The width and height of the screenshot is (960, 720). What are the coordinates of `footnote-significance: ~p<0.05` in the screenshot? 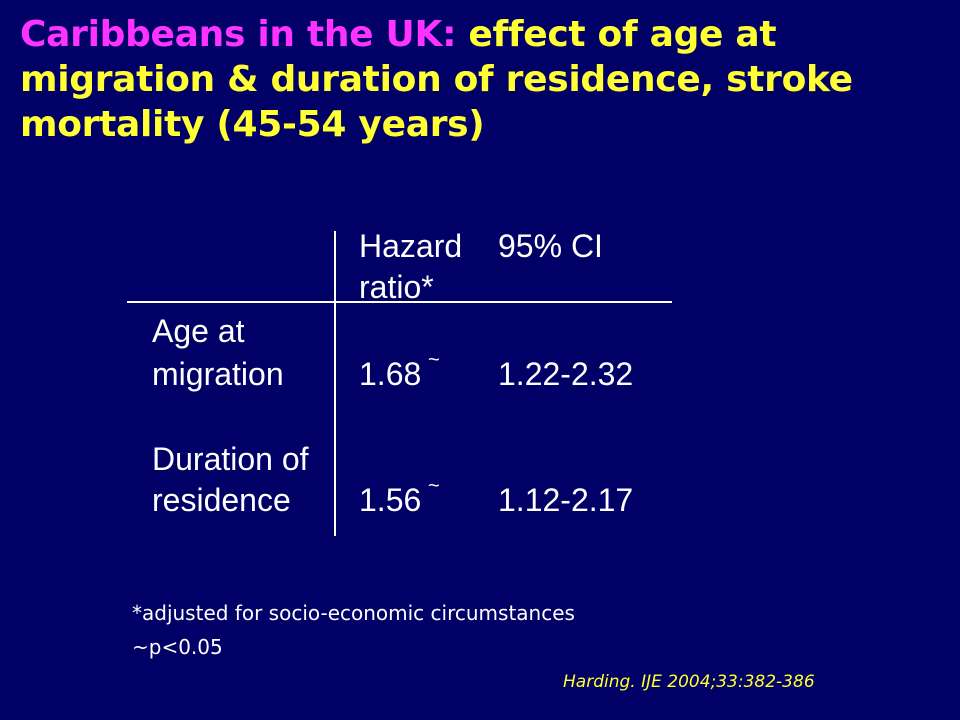 It's located at (177, 647).